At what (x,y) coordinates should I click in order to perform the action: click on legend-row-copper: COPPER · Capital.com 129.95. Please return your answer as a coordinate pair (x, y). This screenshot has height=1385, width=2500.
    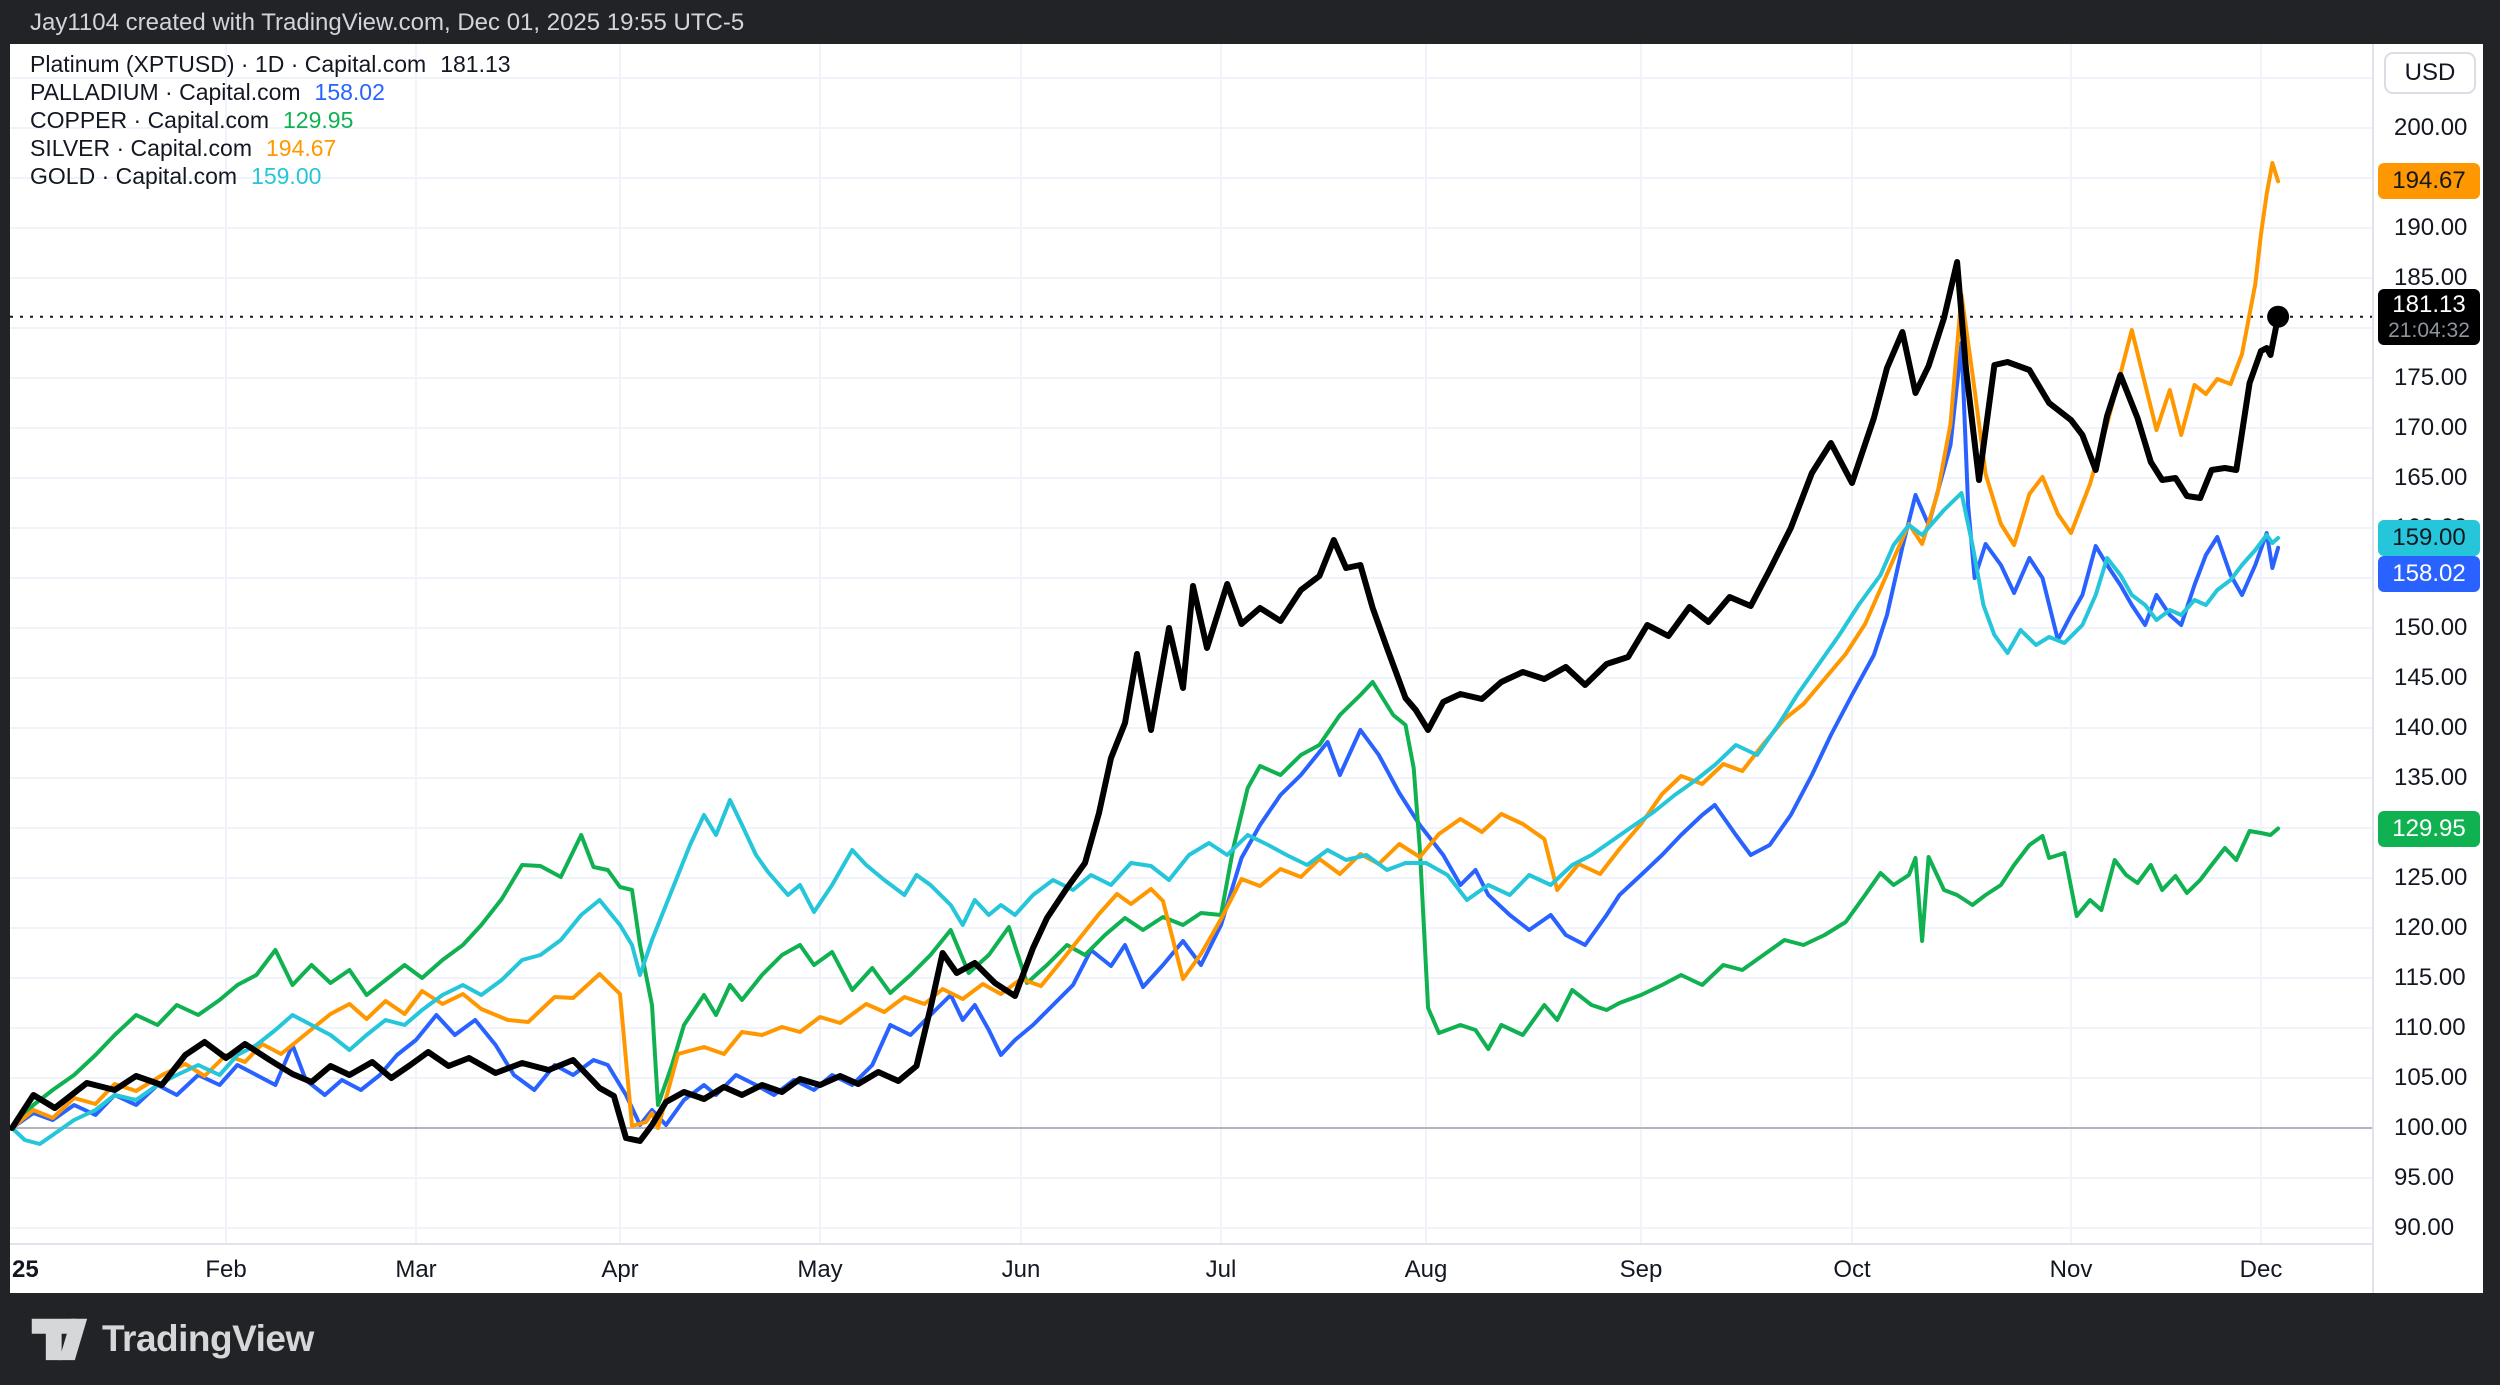
    Looking at the image, I should click on (270, 120).